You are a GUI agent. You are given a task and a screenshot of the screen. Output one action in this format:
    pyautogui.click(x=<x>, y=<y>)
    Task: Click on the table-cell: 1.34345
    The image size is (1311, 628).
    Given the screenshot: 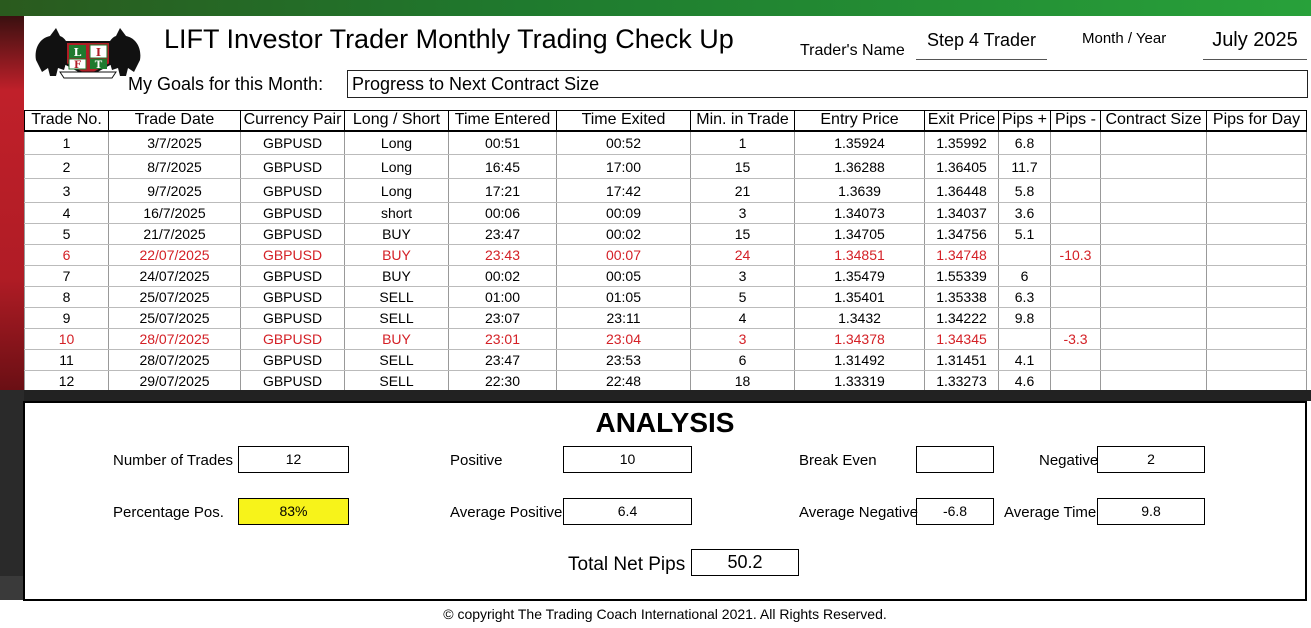 What is the action you would take?
    pyautogui.click(x=961, y=339)
    